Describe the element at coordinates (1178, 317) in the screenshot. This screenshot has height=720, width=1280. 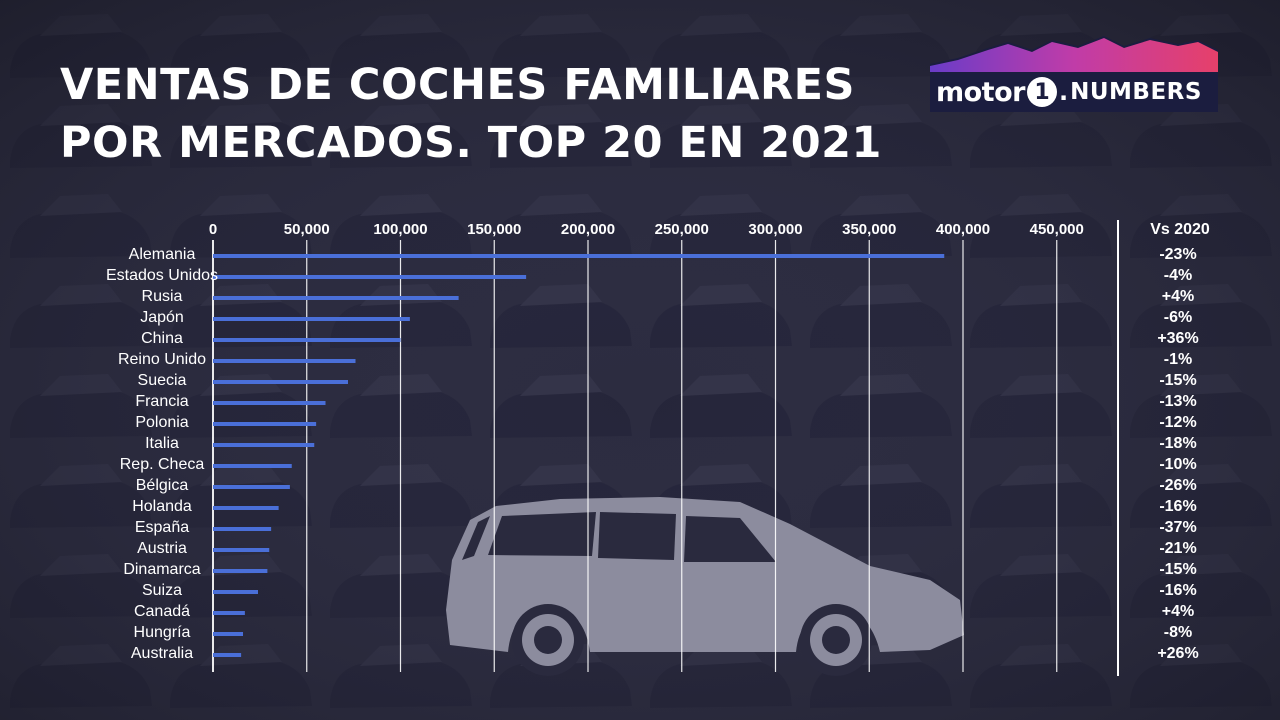
I see `change-label: -6%` at that location.